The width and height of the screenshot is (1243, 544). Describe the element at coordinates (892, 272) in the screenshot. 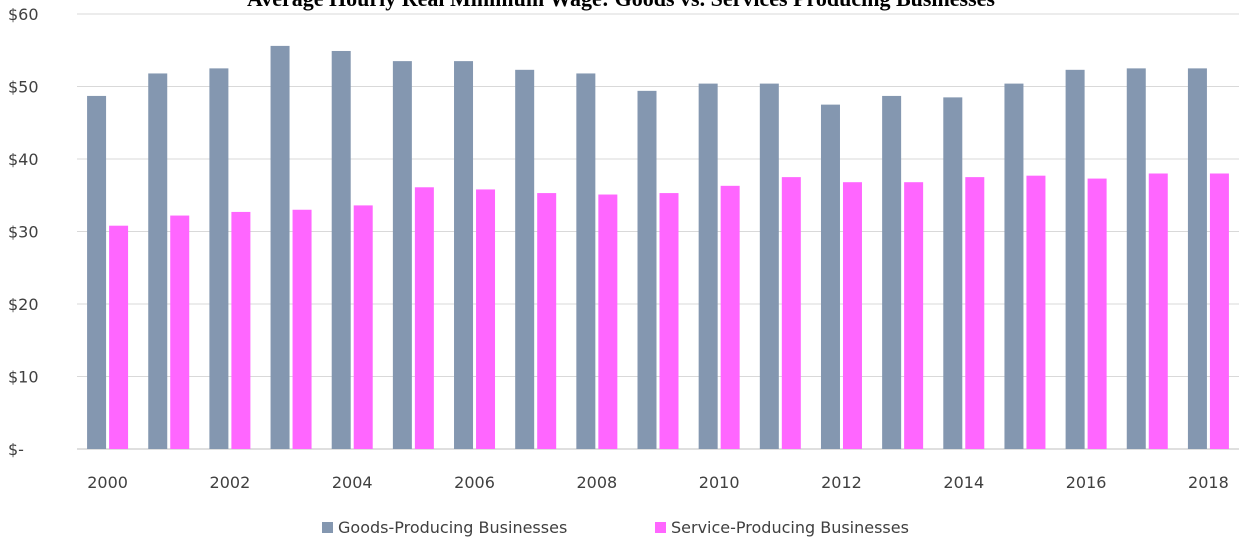

I see `bar-goods-2013` at that location.